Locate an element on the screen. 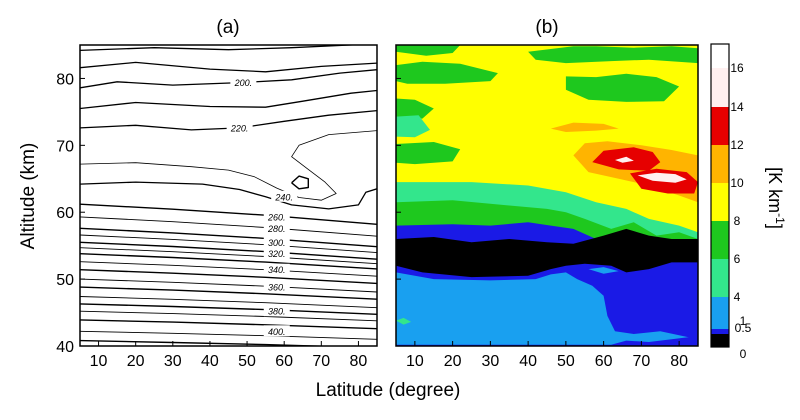  y-tick-label: 70 is located at coordinates (65, 146).